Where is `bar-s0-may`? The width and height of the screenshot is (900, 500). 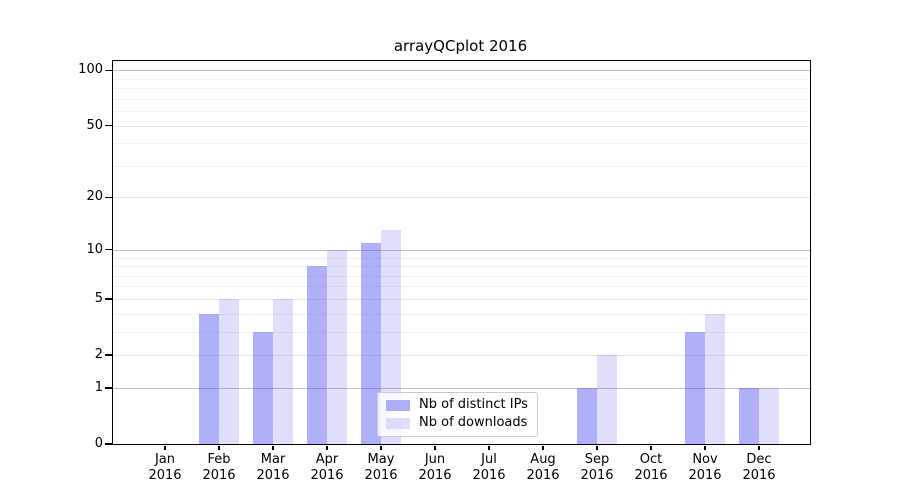 bar-s0-may is located at coordinates (371, 343).